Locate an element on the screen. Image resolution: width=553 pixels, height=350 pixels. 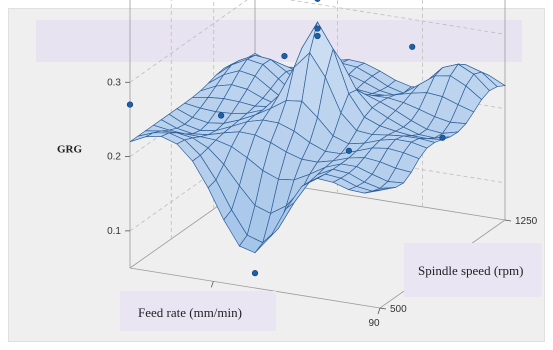
y-axis-label-box: Spindle speed (rpm) is located at coordinates (473, 270).